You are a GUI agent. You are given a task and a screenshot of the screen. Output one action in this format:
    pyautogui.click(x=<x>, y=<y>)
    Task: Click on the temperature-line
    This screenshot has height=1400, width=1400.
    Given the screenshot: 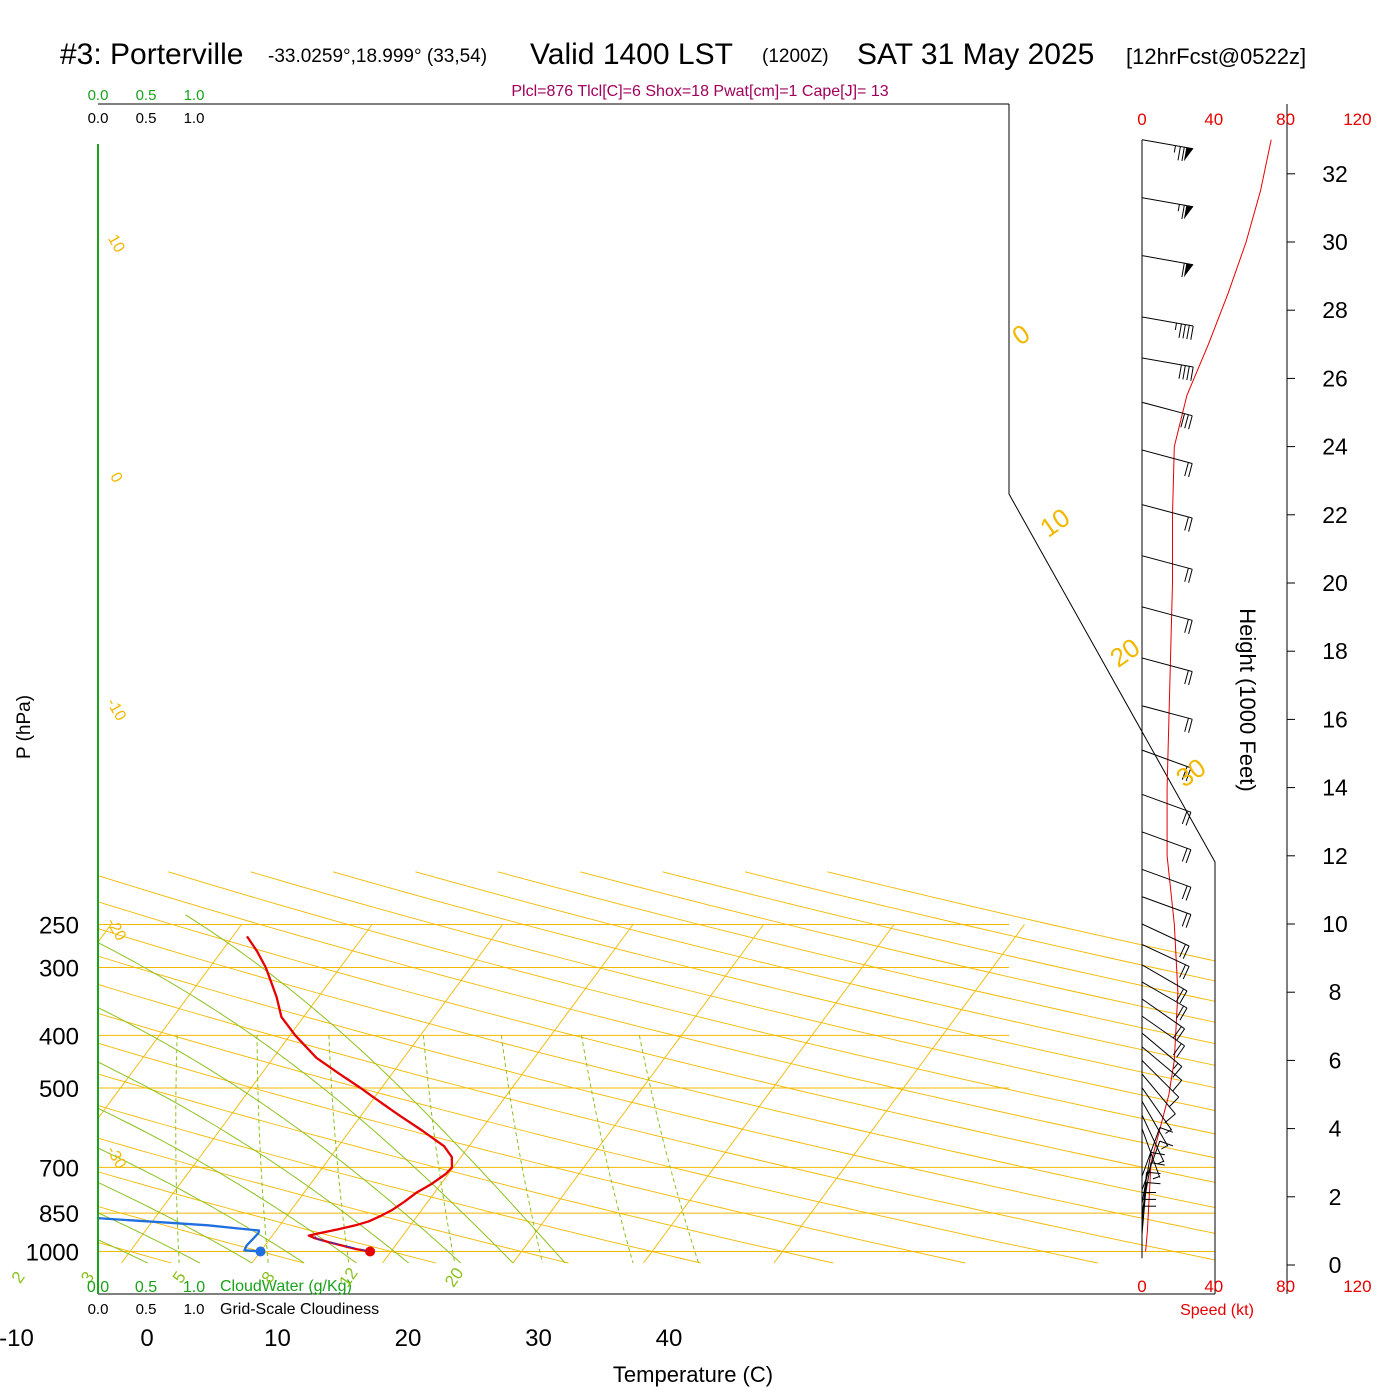 What is the action you would take?
    pyautogui.click(x=350, y=1094)
    